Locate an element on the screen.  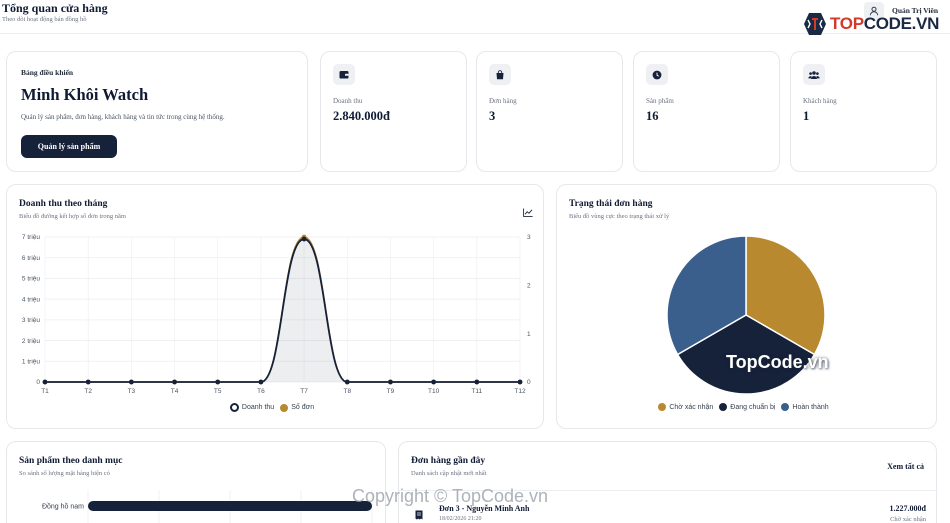
card-title: Trạng thái đơn hàng is located at coordinates (611, 204).